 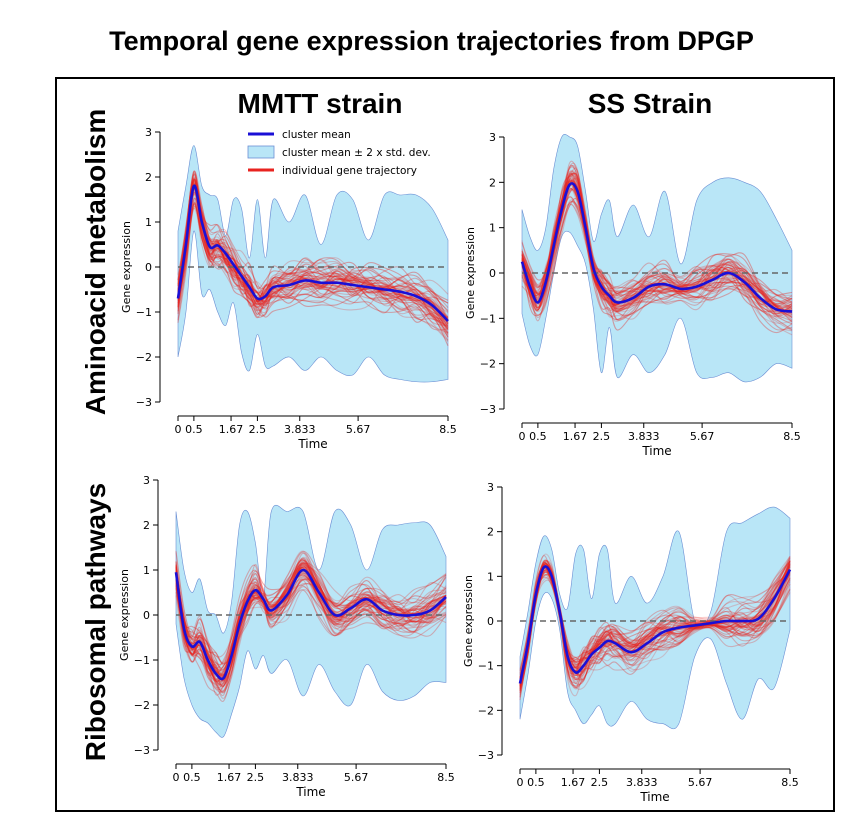 What do you see at coordinates (488, 409) in the screenshot?
I see `y-tick-label: −3` at bounding box center [488, 409].